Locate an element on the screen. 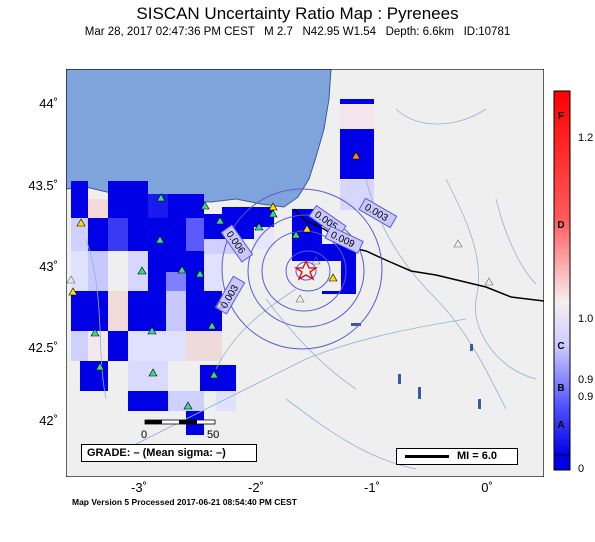 This screenshot has height=542, width=595. lon-label-minus1: -1˚ is located at coordinates (372, 487).